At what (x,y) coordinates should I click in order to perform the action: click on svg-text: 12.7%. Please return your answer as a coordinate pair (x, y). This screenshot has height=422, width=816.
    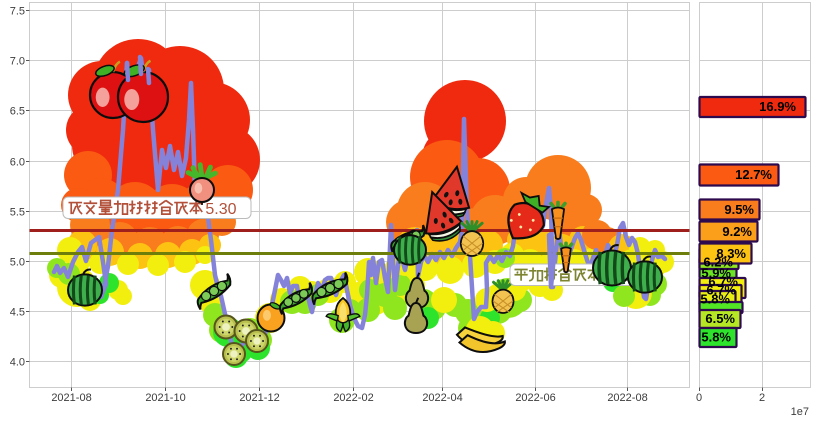
    Looking at the image, I should click on (753, 174).